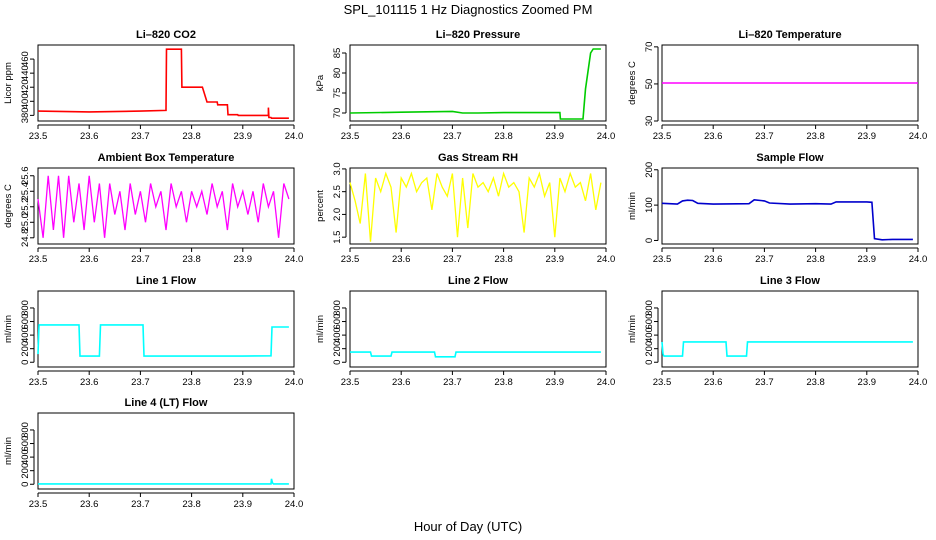 Image resolution: width=936 pixels, height=540 pixels. Describe the element at coordinates (320, 82) in the screenshot. I see `y-axis-label: kPa` at that location.